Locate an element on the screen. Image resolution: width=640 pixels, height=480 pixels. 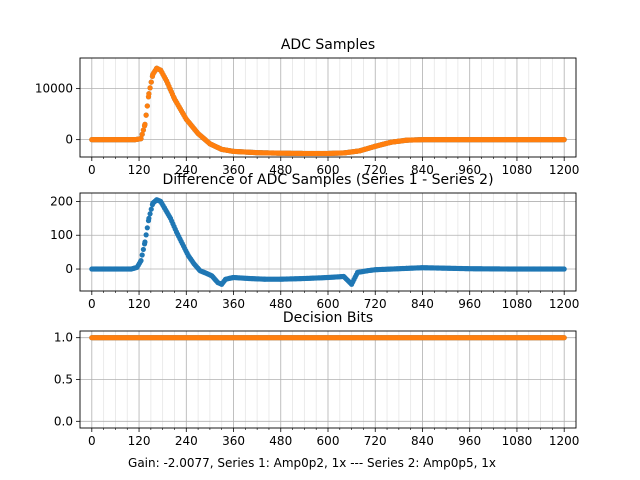
y-tick-label: 10000 is located at coordinates (54, 89).